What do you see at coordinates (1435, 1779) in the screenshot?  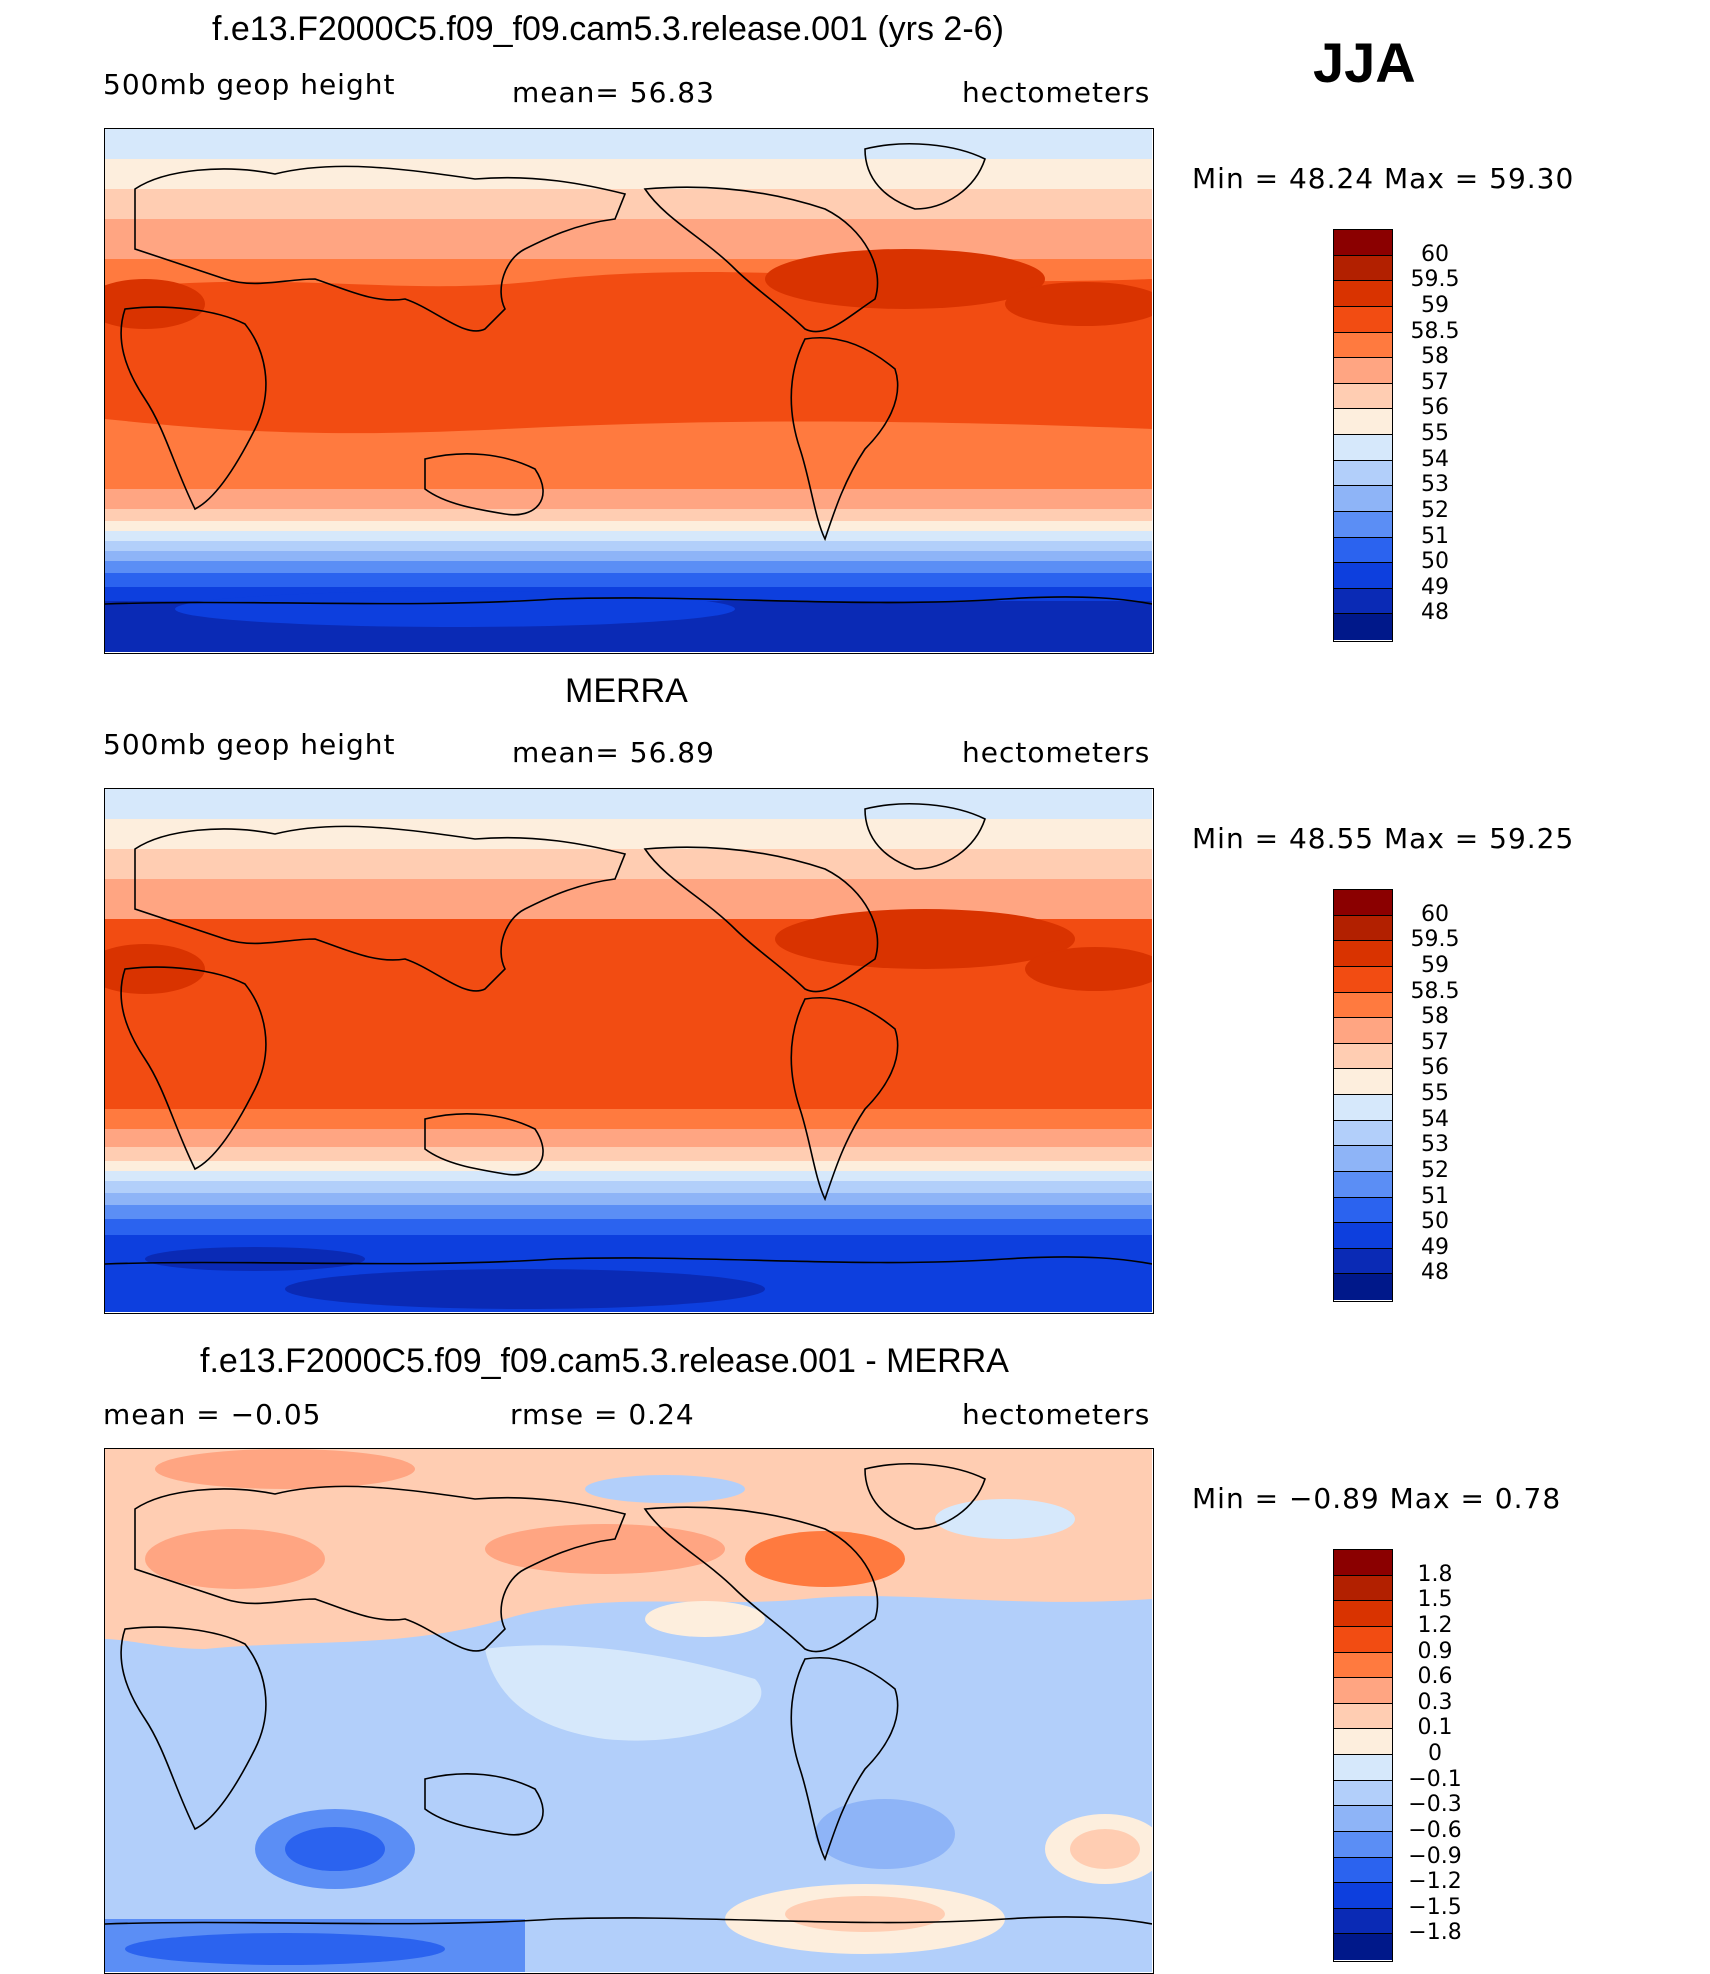 I see `colorbar-tick-label: −0.1` at bounding box center [1435, 1779].